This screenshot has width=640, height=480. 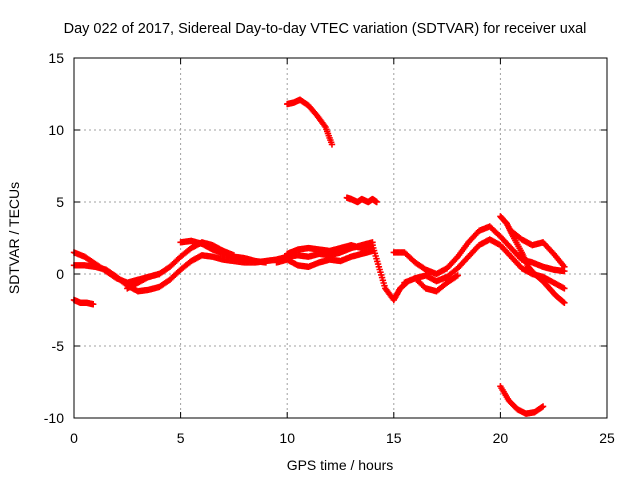 What do you see at coordinates (607, 438) in the screenshot?
I see `x-tick-label: 25` at bounding box center [607, 438].